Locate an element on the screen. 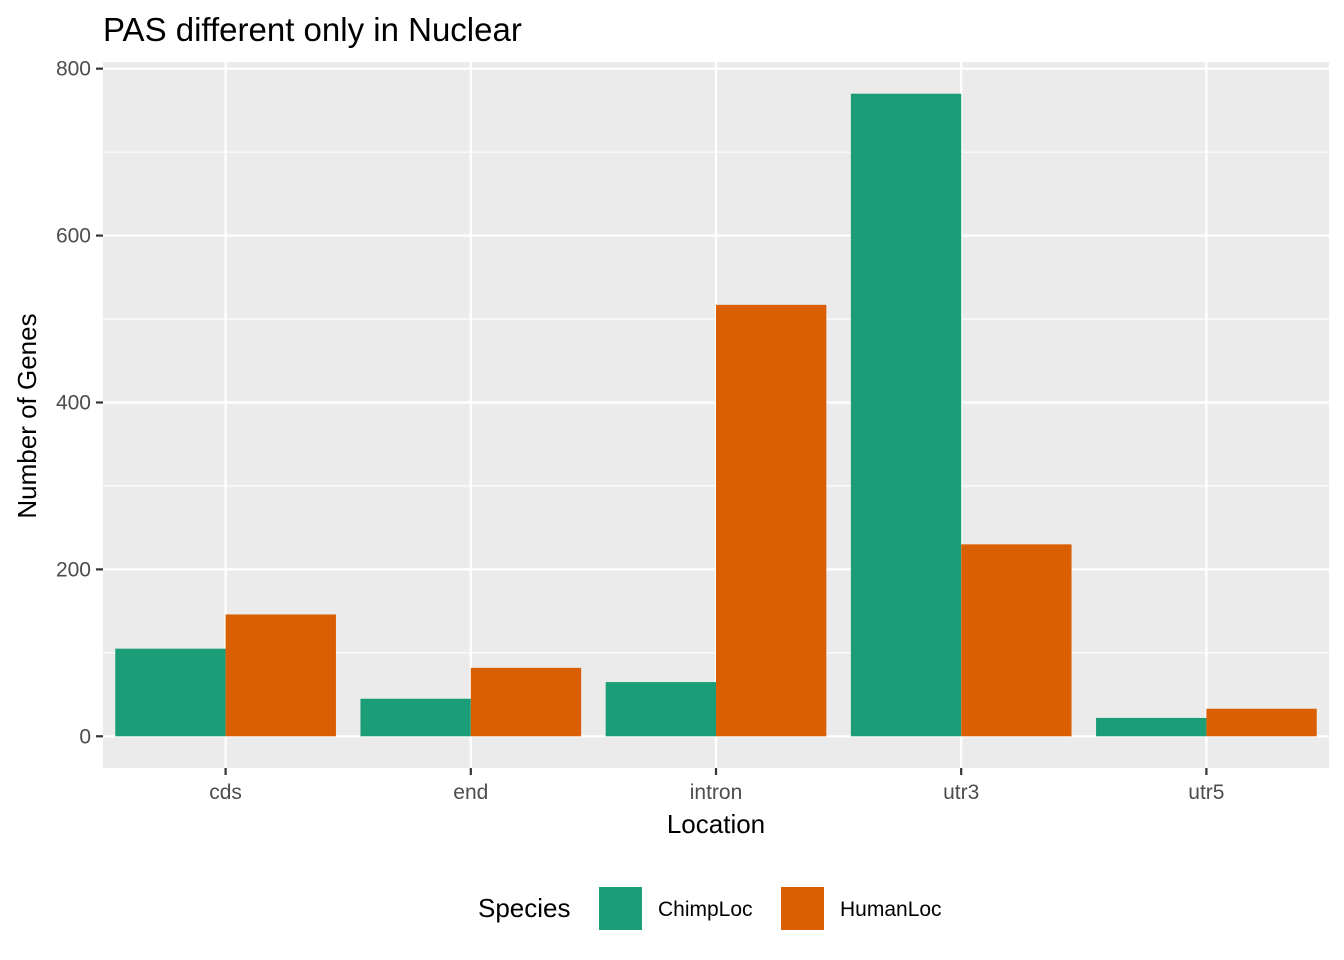 Image resolution: width=1344 pixels, height=960 pixels. legend-label-humanloc: HumanLoc is located at coordinates (891, 909).